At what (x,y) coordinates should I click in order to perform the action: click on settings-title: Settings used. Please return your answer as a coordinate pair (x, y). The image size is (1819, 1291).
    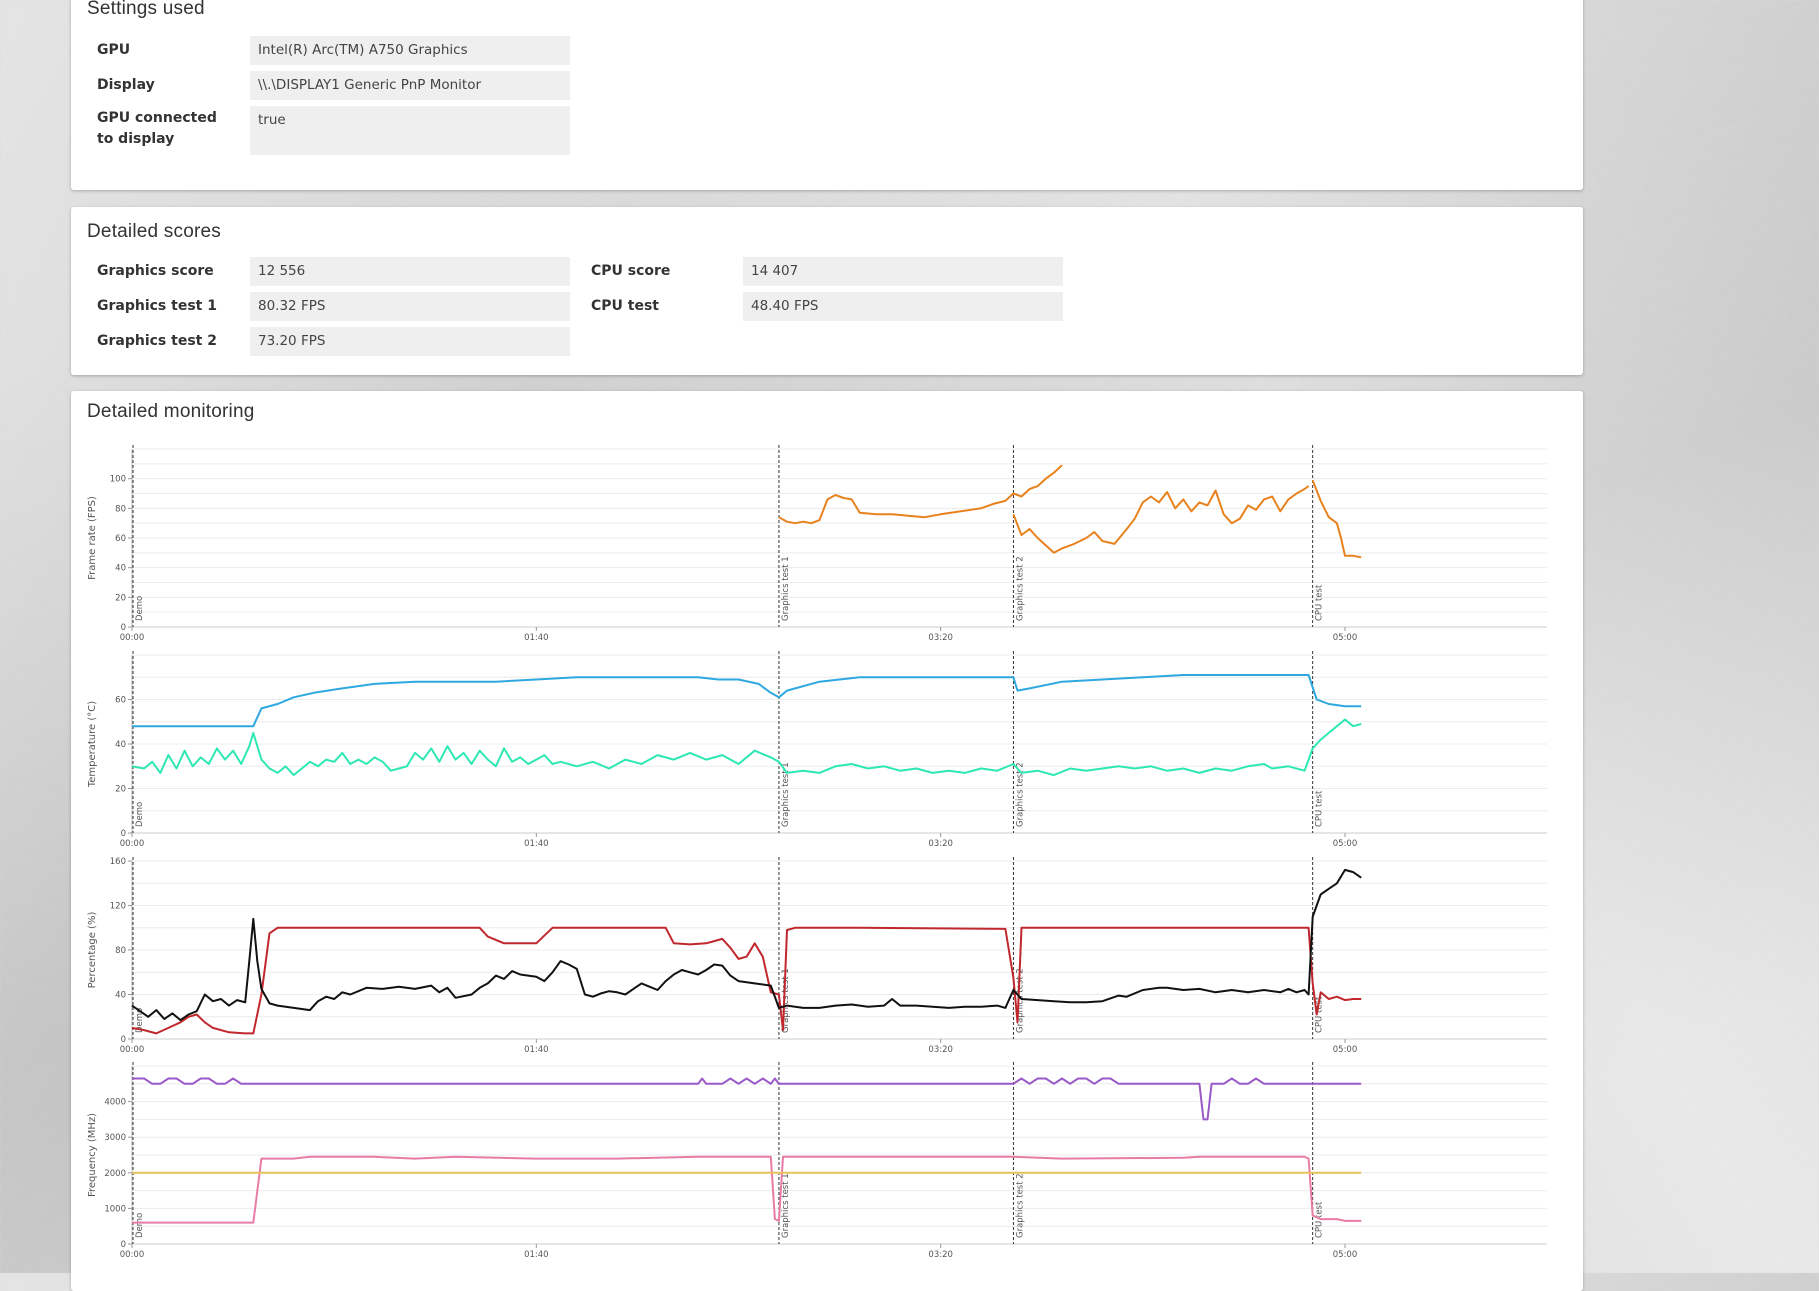
    Looking at the image, I should click on (146, 9).